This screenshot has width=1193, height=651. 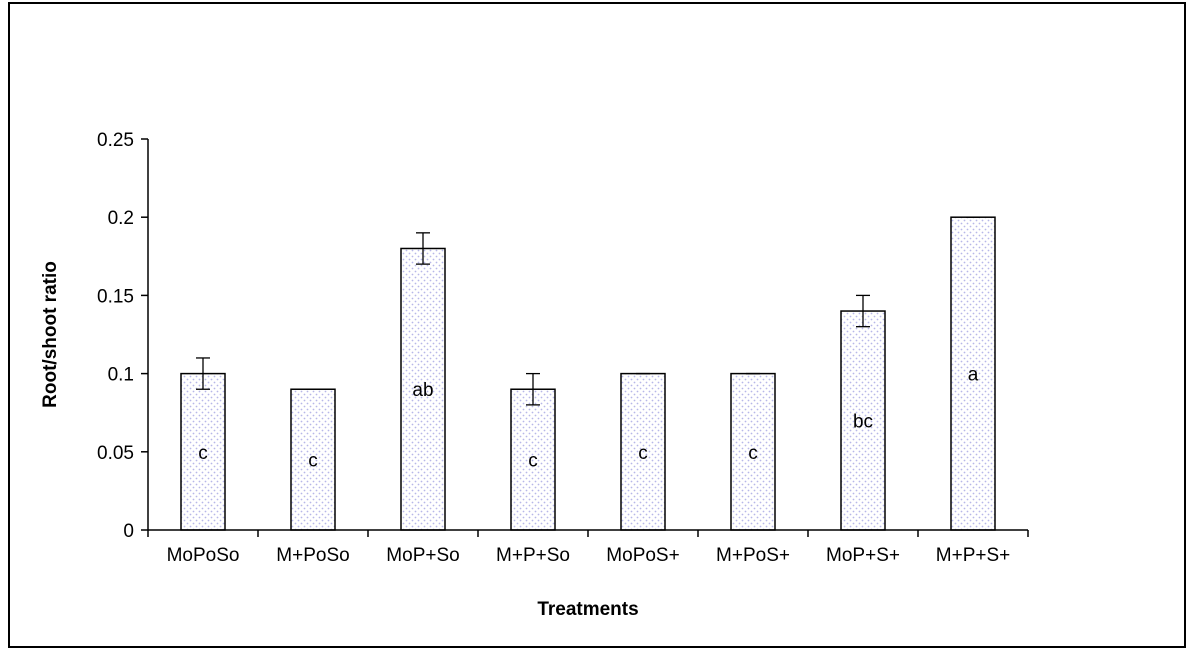 I want to click on y-tick-label: 0.1, so click(x=121, y=375).